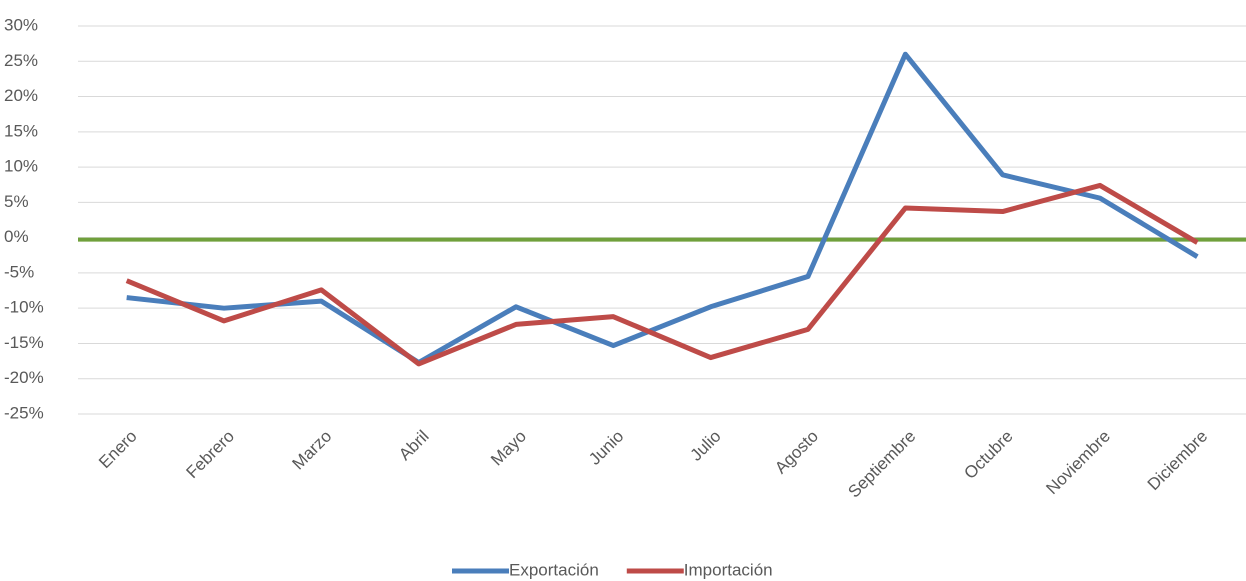  Describe the element at coordinates (24, 342) in the screenshot. I see `y-tick-label: -15%` at that location.